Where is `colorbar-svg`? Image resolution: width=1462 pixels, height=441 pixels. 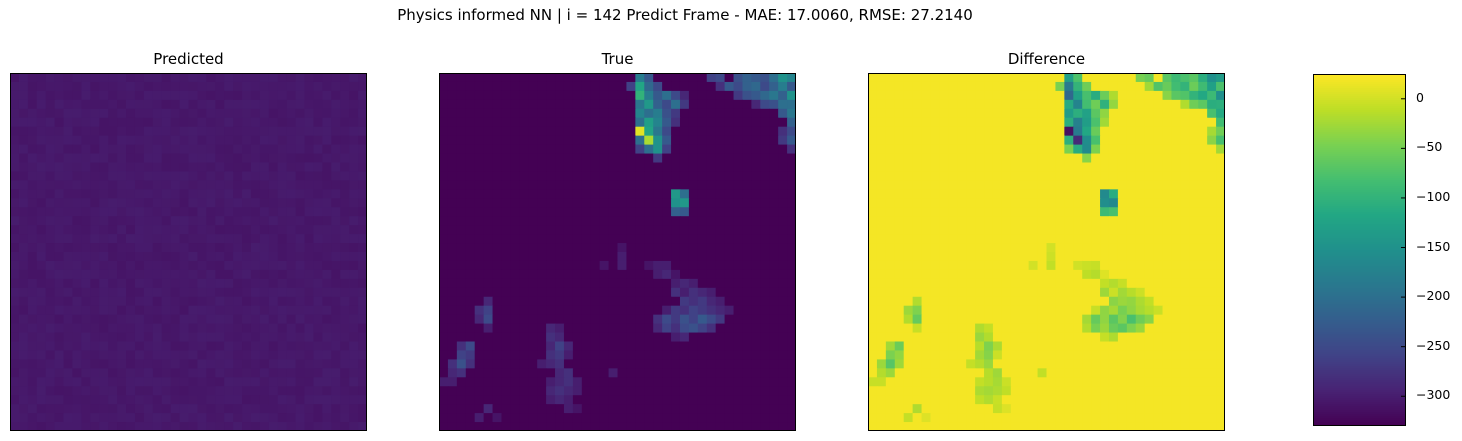 colorbar-svg is located at coordinates (1359, 250).